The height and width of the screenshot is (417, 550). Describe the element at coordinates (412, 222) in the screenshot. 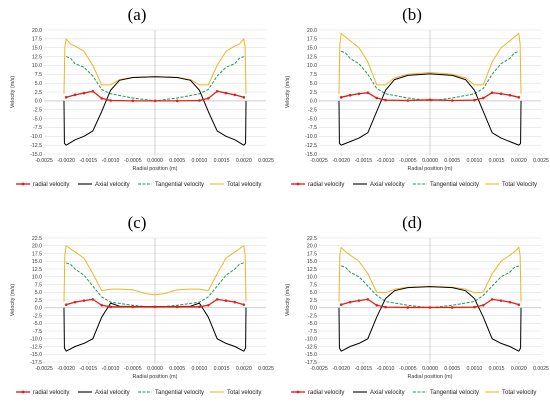

I see `panel-label: (d)` at that location.